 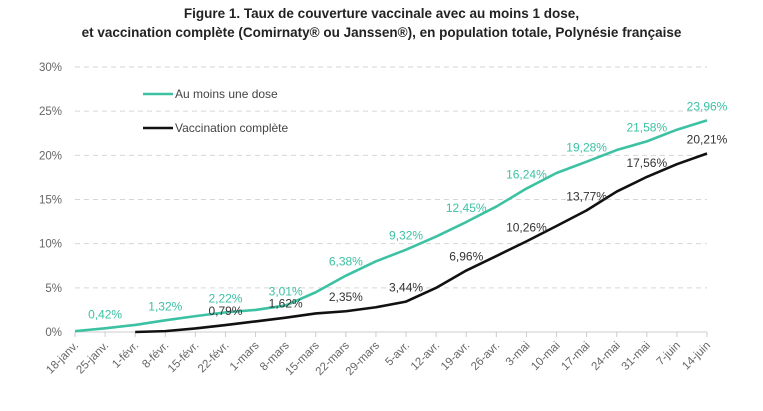 What do you see at coordinates (466, 208) in the screenshot?
I see `data-label: 12,45%` at bounding box center [466, 208].